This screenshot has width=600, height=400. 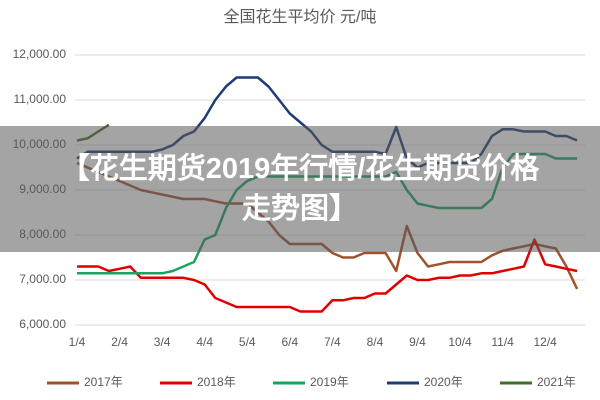 What do you see at coordinates (216, 382) in the screenshot?
I see `legend-label: 2018年` at bounding box center [216, 382].